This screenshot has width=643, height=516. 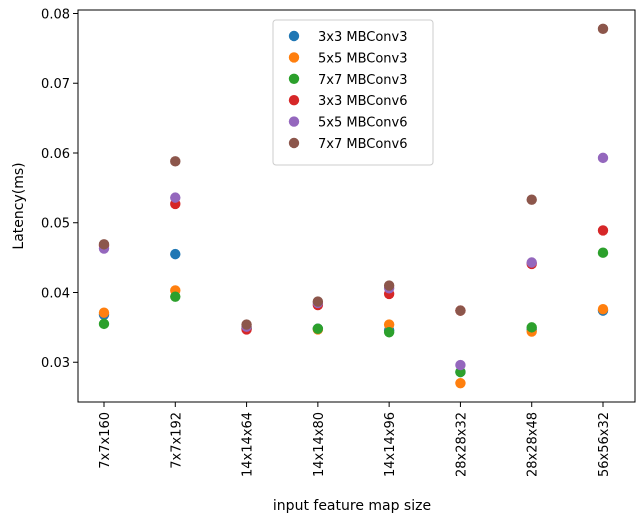 What do you see at coordinates (352, 506) in the screenshot?
I see `x-axis-label: input feature map size` at bounding box center [352, 506].